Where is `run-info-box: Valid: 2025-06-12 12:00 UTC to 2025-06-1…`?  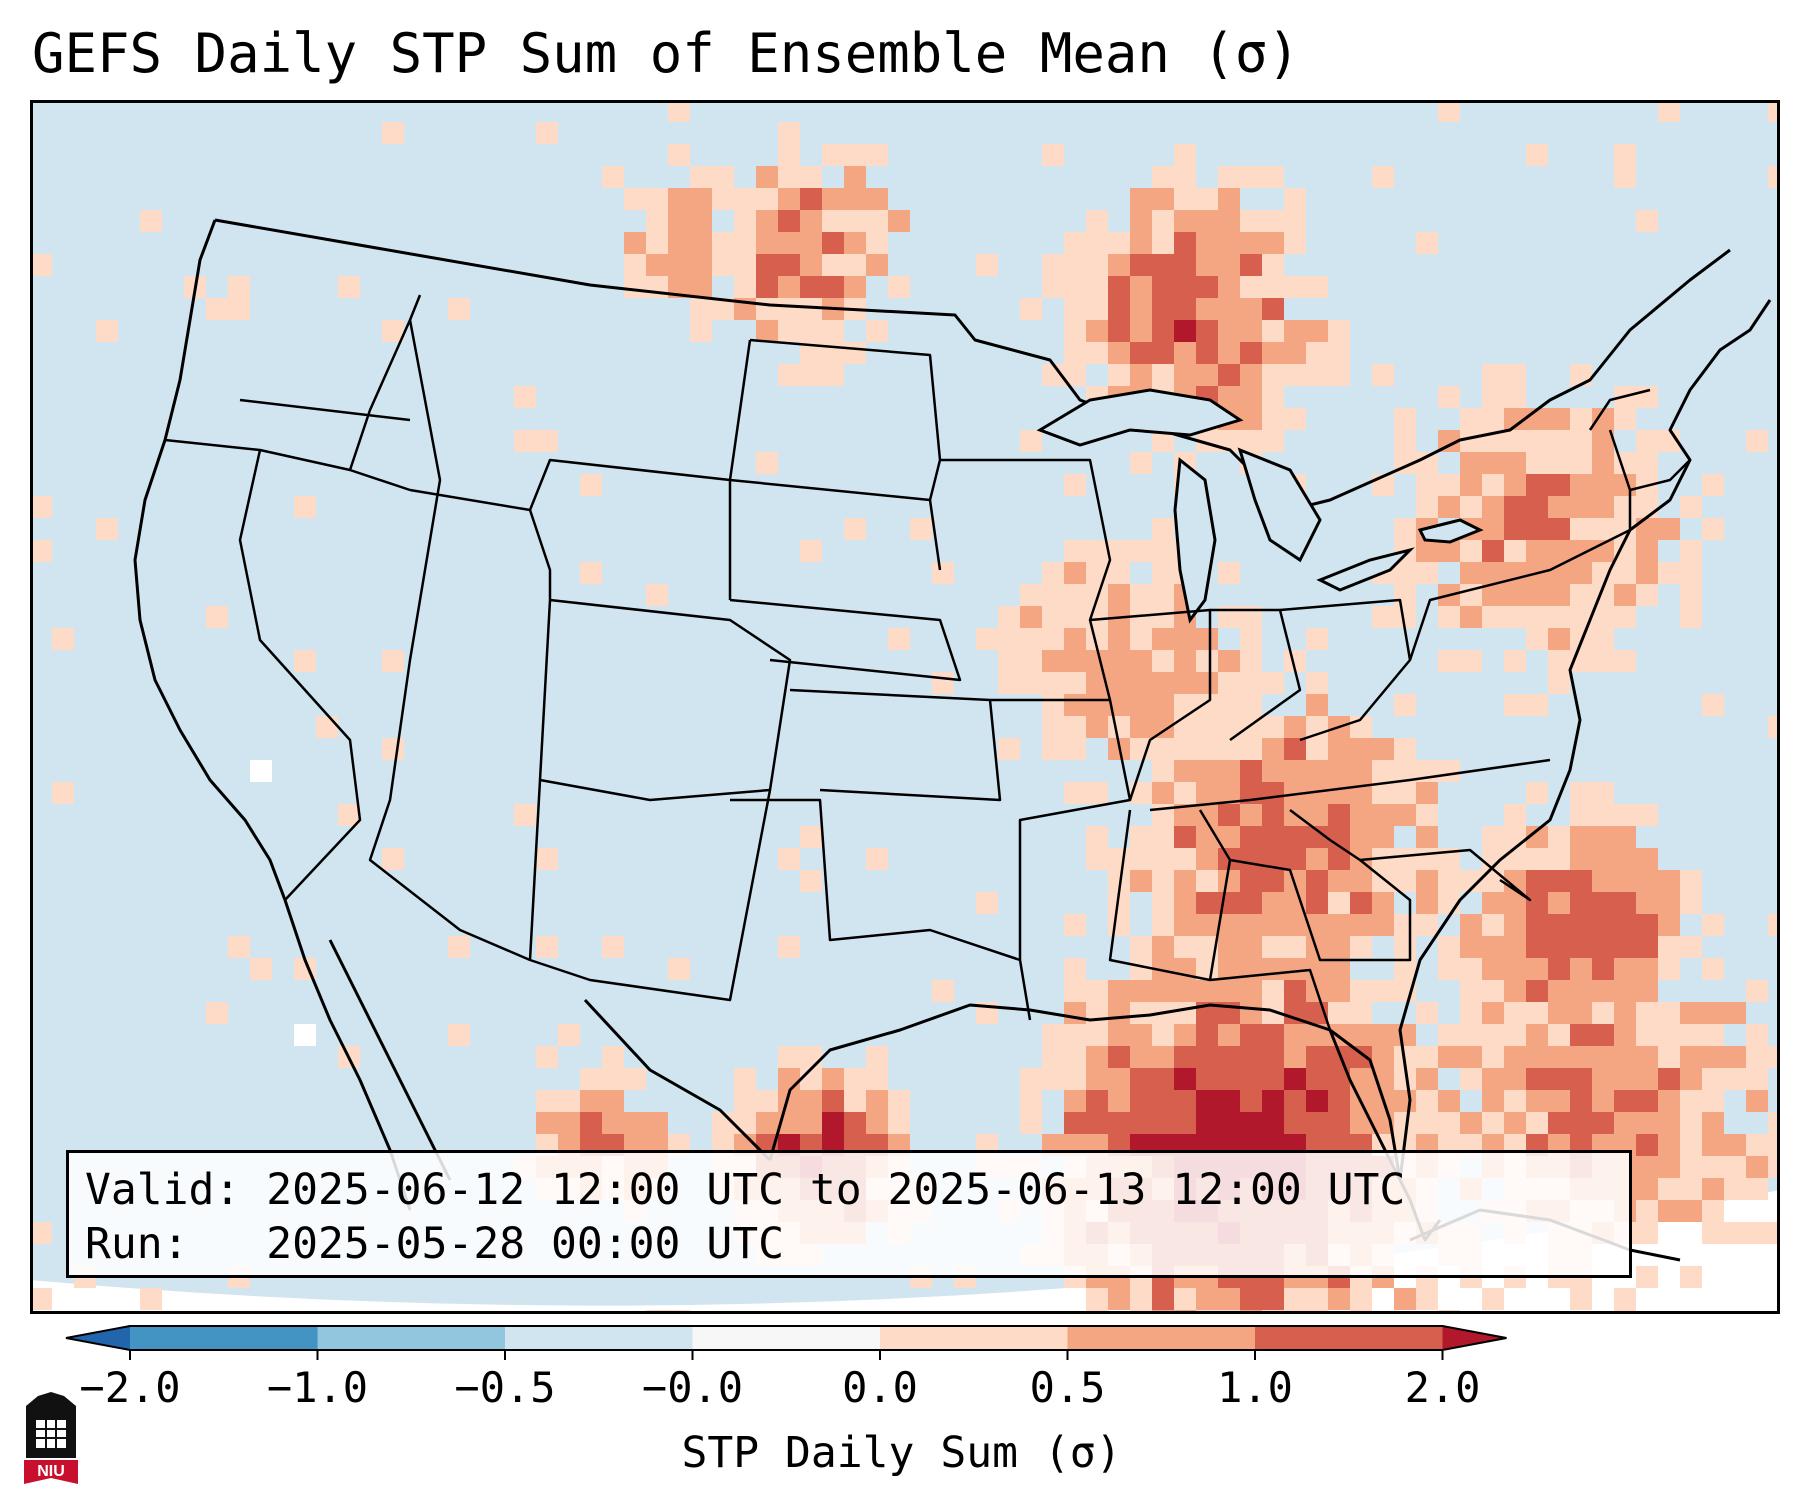 run-info-box: Valid: 2025-06-12 12:00 UTC to 2025-06-1… is located at coordinates (849, 1214).